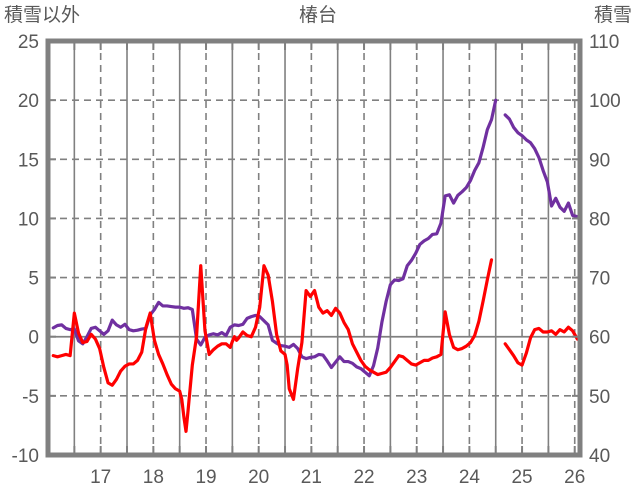 The image size is (636, 501). What do you see at coordinates (599, 219) in the screenshot?
I see `y2-axis-tick-label: 80` at bounding box center [599, 219].